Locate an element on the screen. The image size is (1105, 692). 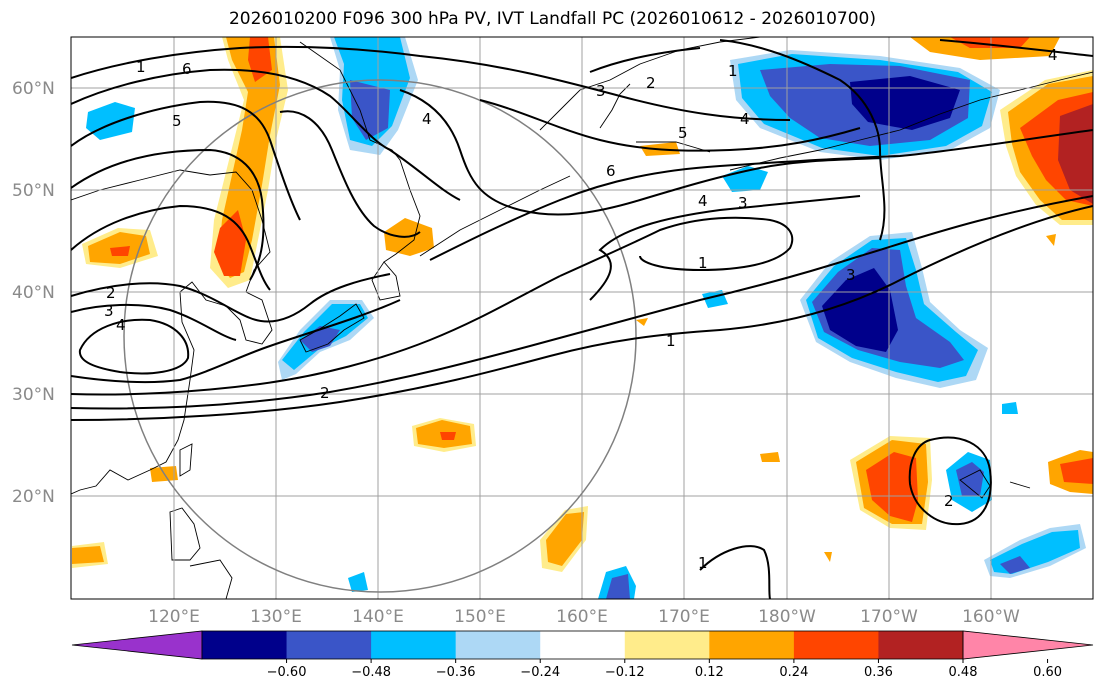
svg-text: 150°E is located at coordinates (480, 617).